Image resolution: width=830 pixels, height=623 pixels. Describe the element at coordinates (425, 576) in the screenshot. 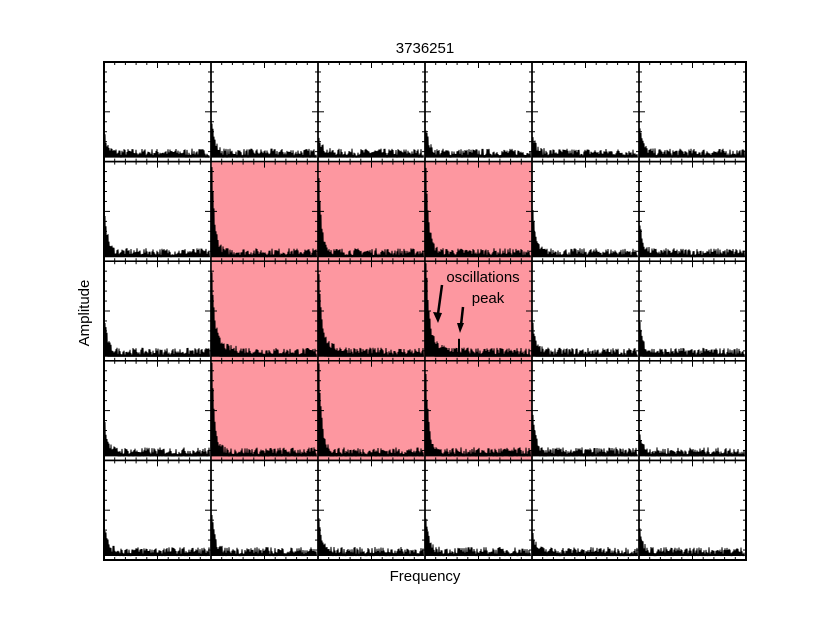

I see `x-axis-label: Frequency` at that location.